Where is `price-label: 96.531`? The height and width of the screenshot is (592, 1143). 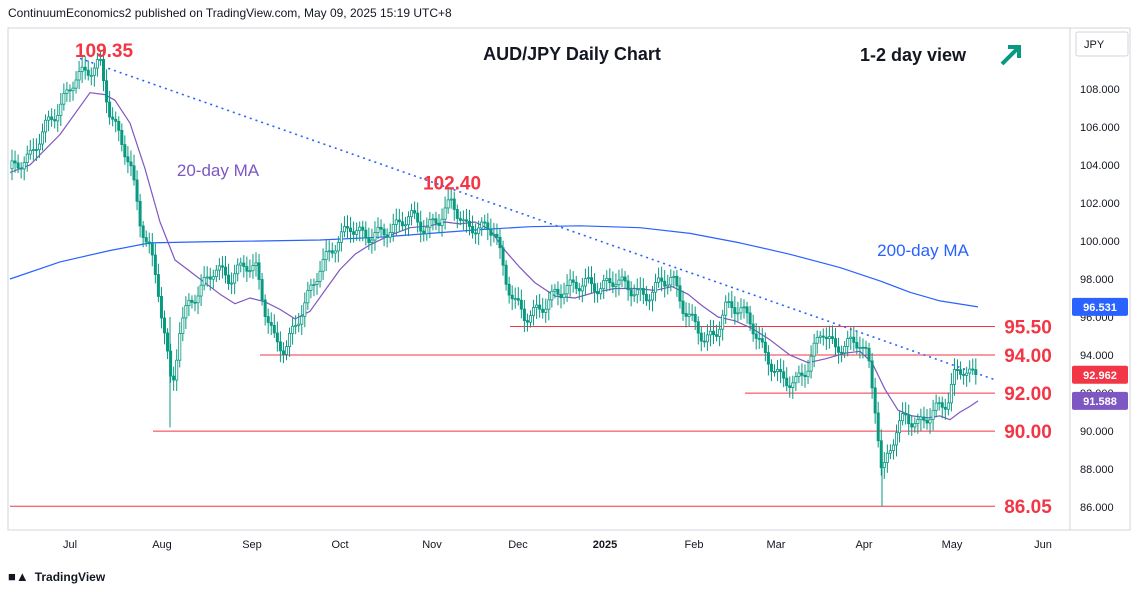
price-label: 96.531 is located at coordinates (1100, 308).